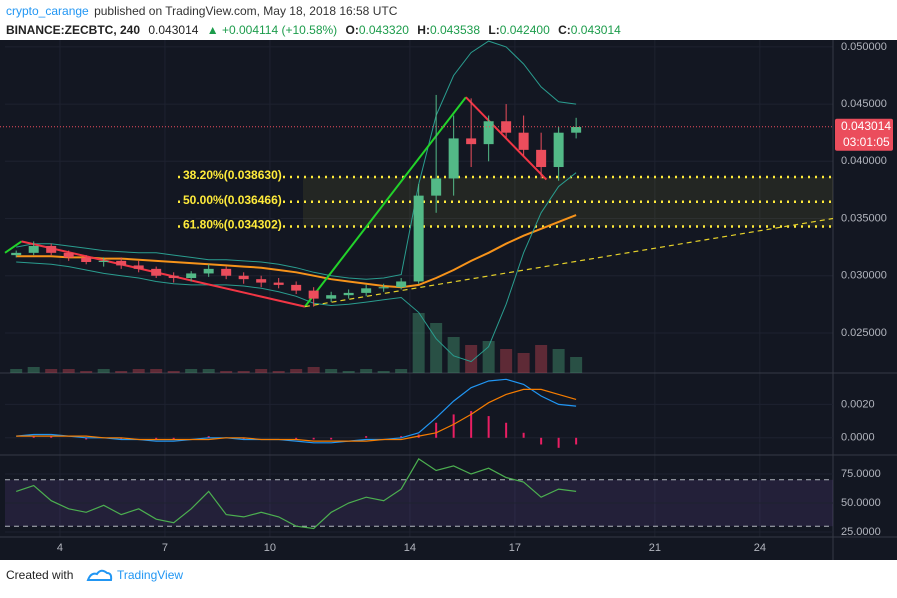  Describe the element at coordinates (232, 225) in the screenshot. I see `fib-label: 61.80%(0.034302)` at that location.